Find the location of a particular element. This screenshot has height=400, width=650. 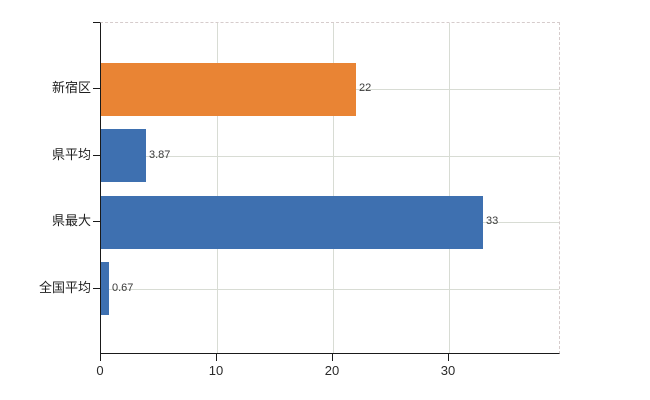

x-tick-label: 30 is located at coordinates (448, 370).